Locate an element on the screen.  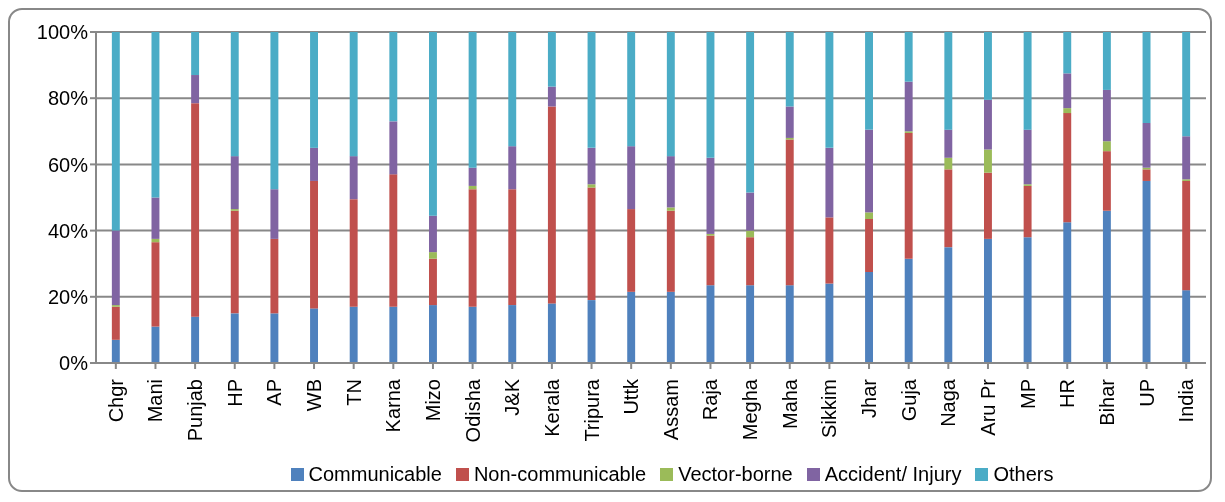
x-tick-label: Sikkim is located at coordinates (829, 408).